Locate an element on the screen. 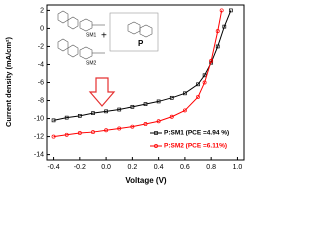  y-tick-label: -4 is located at coordinates (41, 64).